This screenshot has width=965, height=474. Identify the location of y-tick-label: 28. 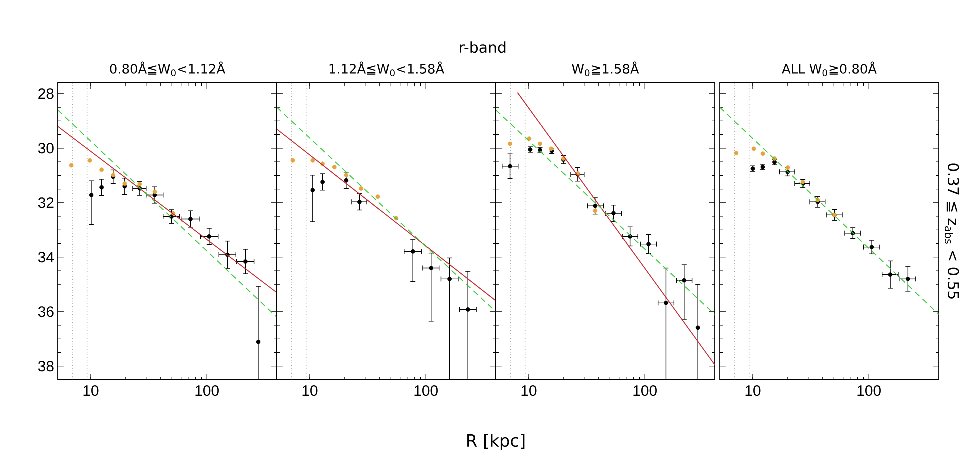
(46, 94).